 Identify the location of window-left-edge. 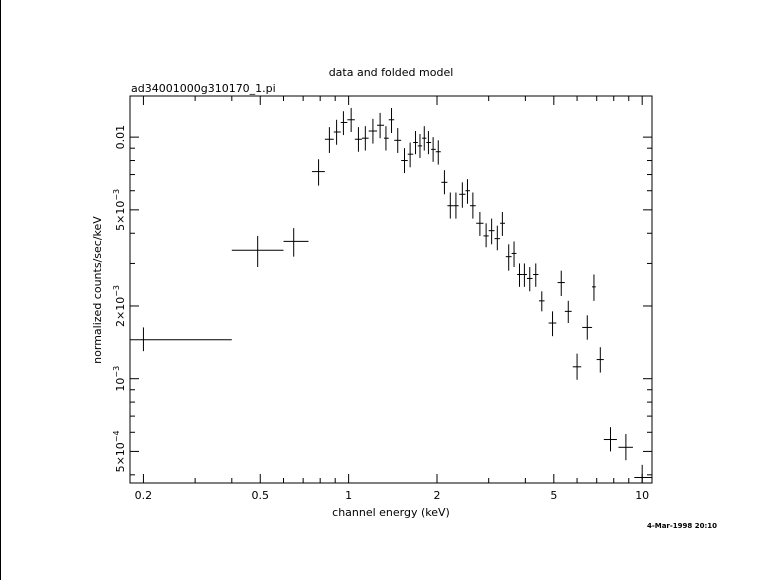
(0, 290).